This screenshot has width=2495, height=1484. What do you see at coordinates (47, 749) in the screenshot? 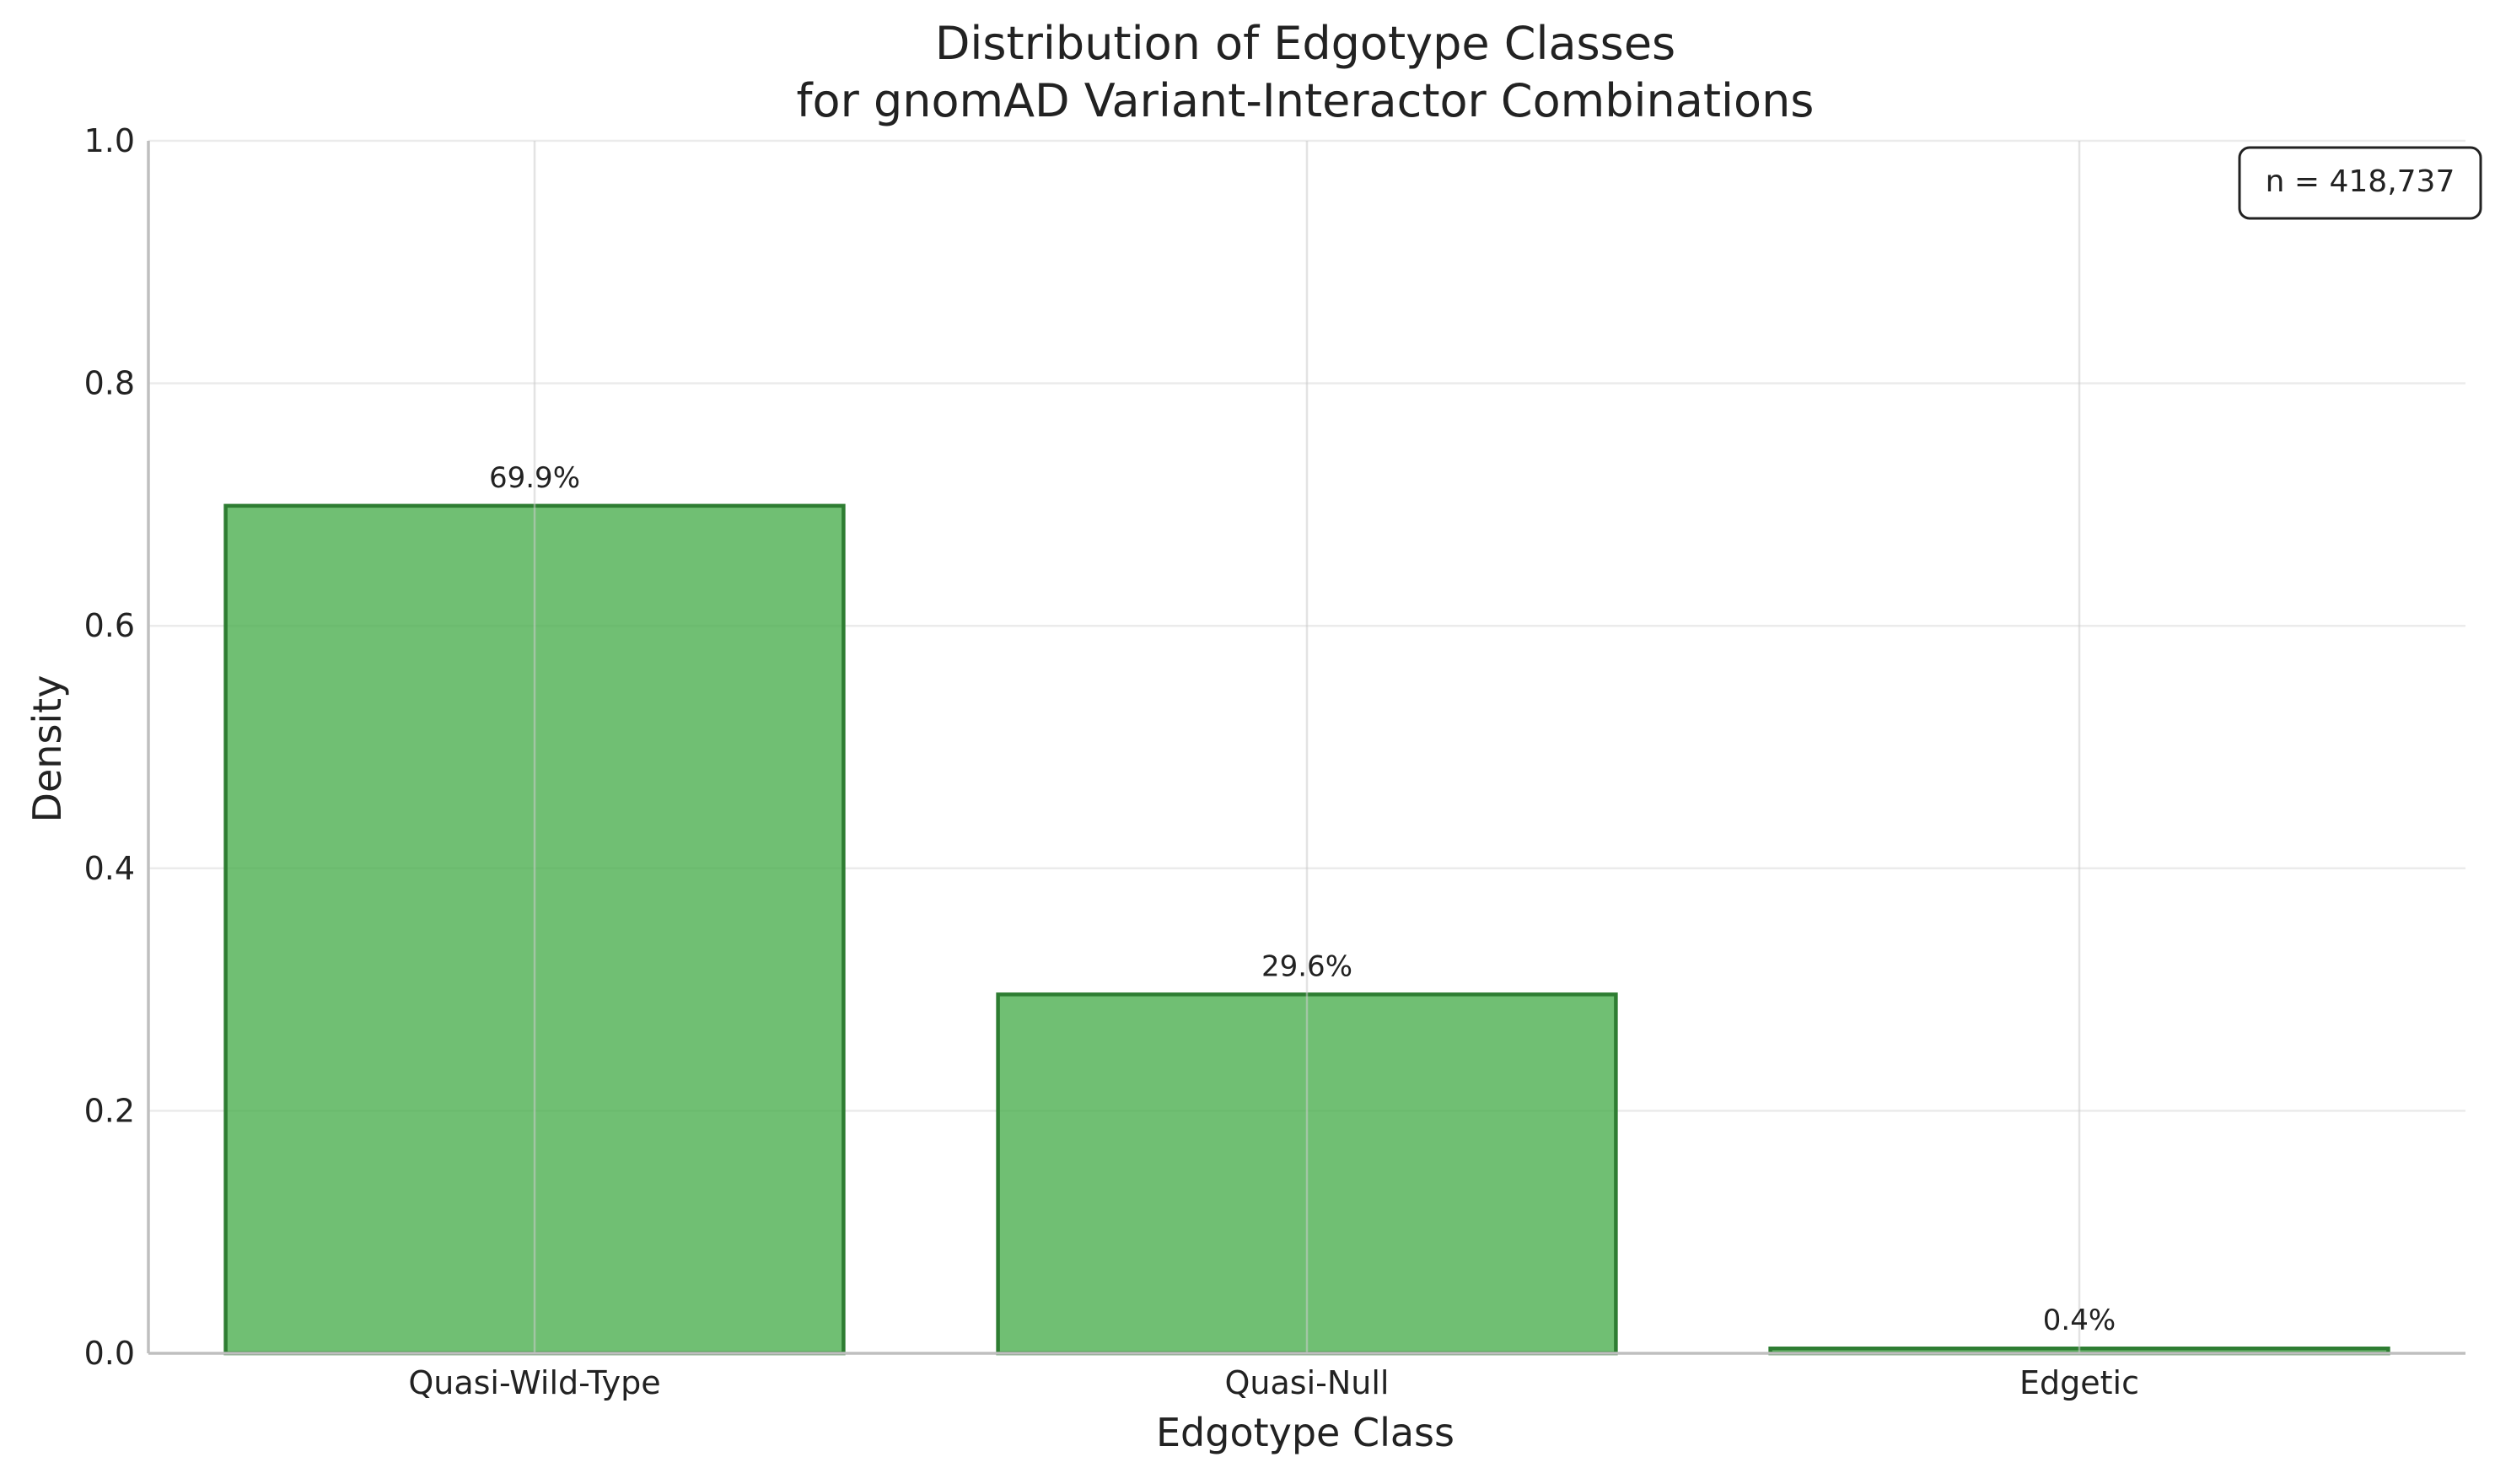
I see `y-axis-label: Density` at bounding box center [47, 749].